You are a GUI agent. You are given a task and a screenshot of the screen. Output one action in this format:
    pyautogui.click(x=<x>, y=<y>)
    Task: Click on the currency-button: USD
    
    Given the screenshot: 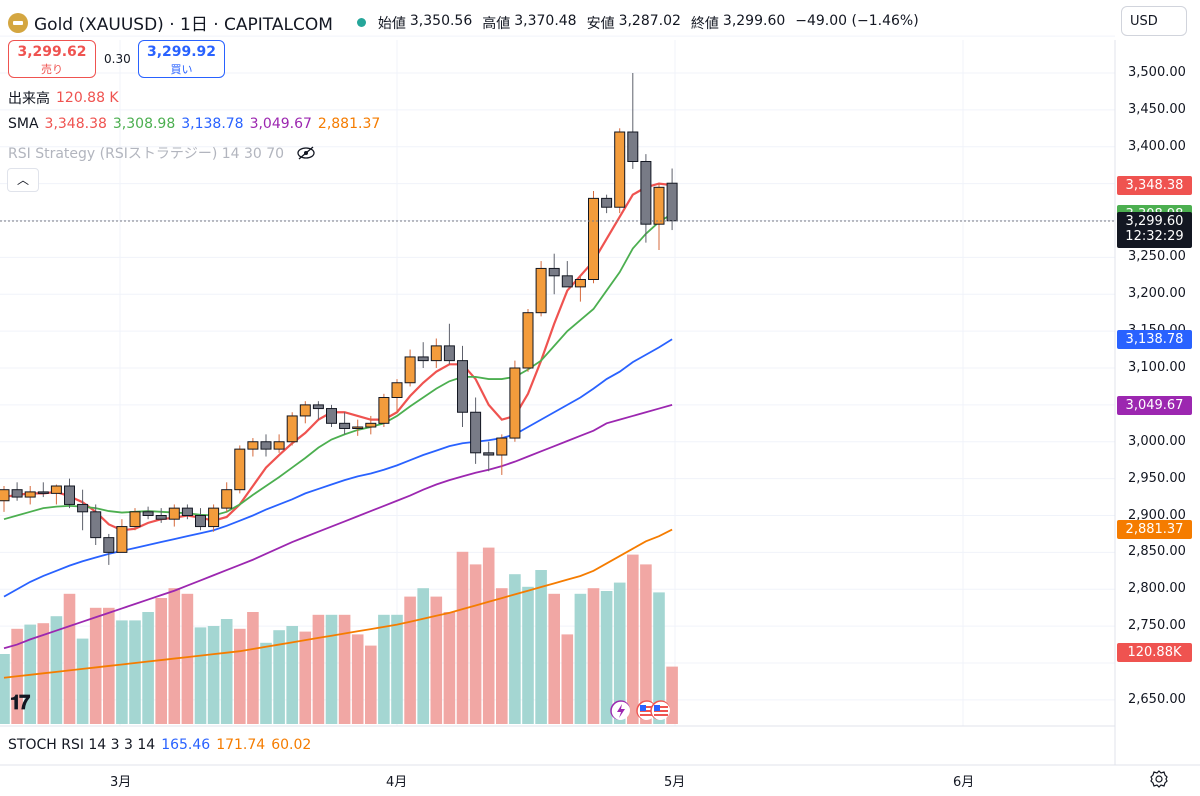 What is the action you would take?
    pyautogui.click(x=1154, y=21)
    